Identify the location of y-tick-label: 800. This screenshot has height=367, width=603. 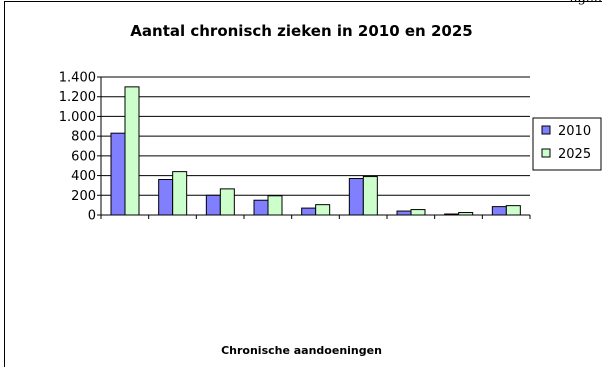
(83, 137).